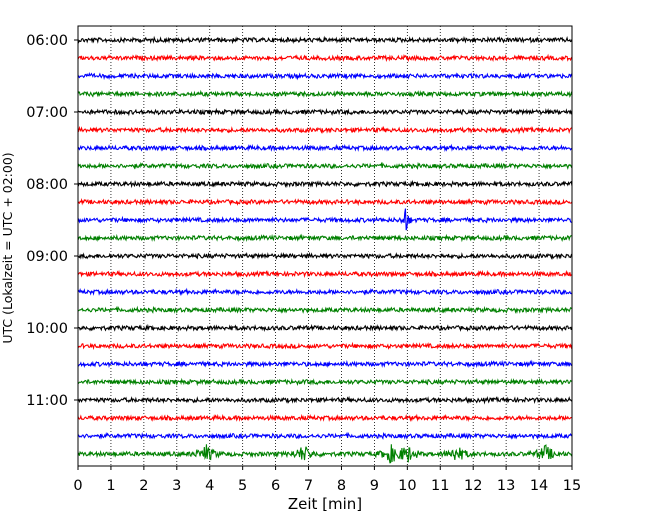  I want to click on x-tick-label: 11, so click(440, 486).